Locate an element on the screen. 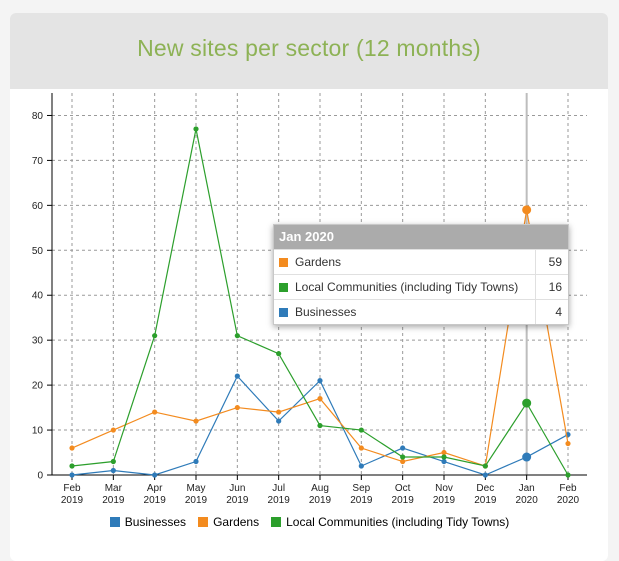 The height and width of the screenshot is (561, 619). legend-item-businesses: Businesses is located at coordinates (148, 522).